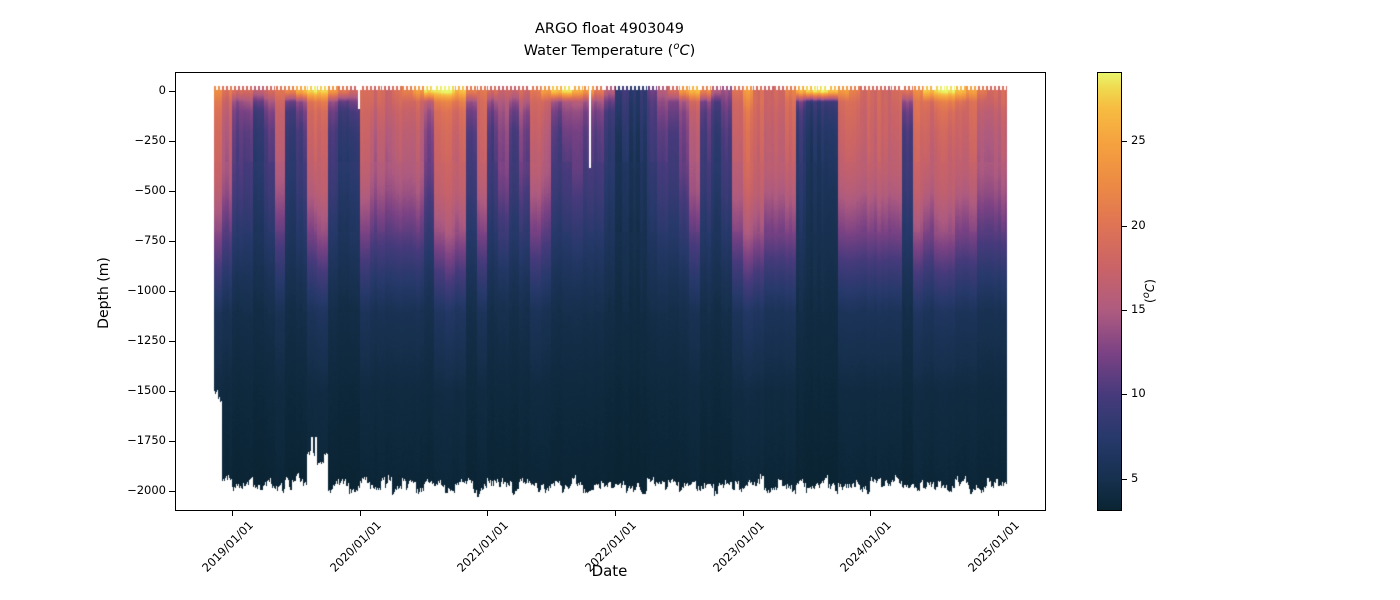 The image size is (1400, 600). Describe the element at coordinates (146, 390) in the screenshot. I see `y-tick-label: −1500` at that location.